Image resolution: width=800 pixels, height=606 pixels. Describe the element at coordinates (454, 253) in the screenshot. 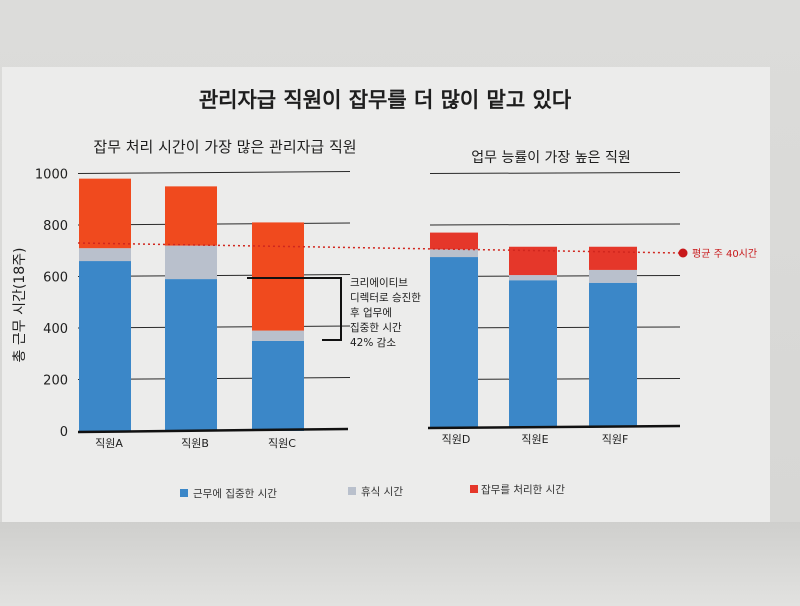

I see `bar-직원D-segment-1` at that location.